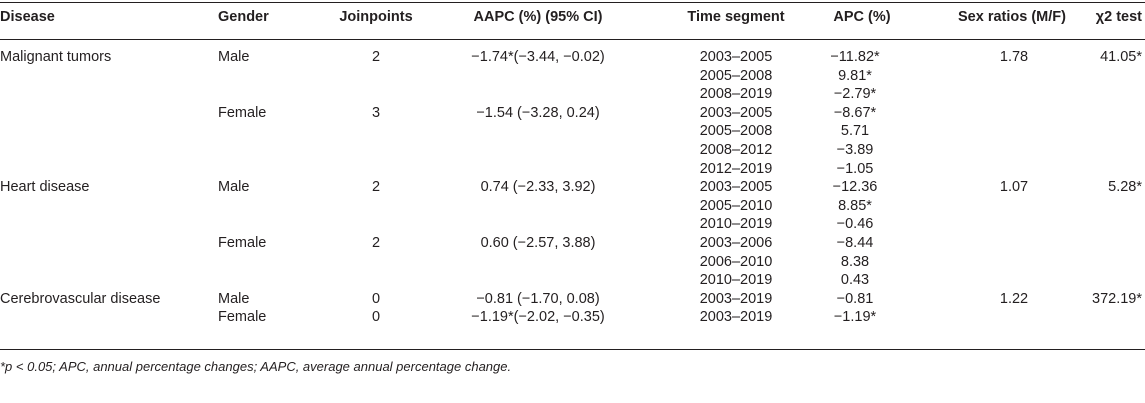  Describe the element at coordinates (736, 205) in the screenshot. I see `cell-time-segment: 2005–2010` at that location.